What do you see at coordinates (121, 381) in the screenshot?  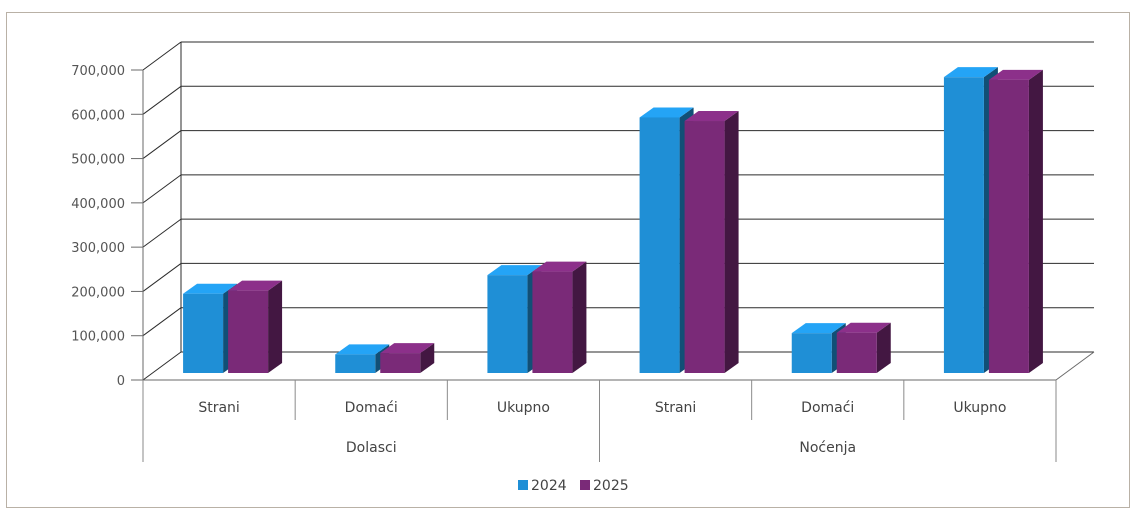 I see `y-tick-label: 0` at bounding box center [121, 381].